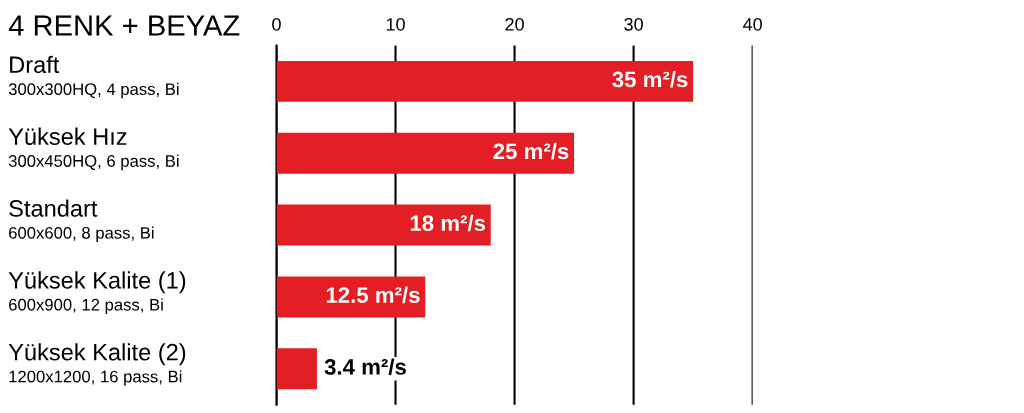  Describe the element at coordinates (373, 295) in the screenshot. I see `data-label: 12.5 m²/s` at that location.